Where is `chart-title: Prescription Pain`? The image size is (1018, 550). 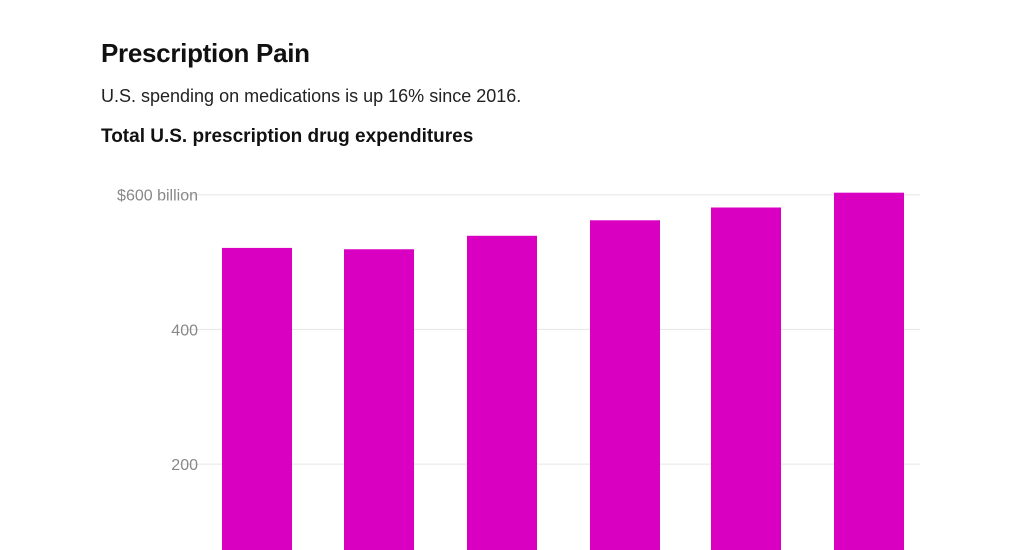 chart-title: Prescription Pain is located at coordinates (205, 53).